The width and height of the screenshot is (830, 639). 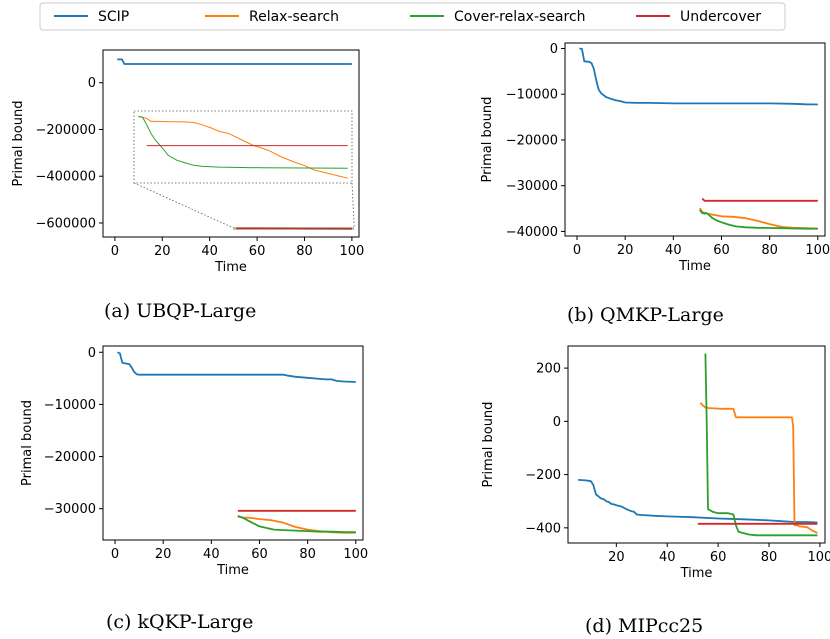 What do you see at coordinates (294, 17) in the screenshot?
I see `legend-label-relax-search: Relax-search` at bounding box center [294, 17].